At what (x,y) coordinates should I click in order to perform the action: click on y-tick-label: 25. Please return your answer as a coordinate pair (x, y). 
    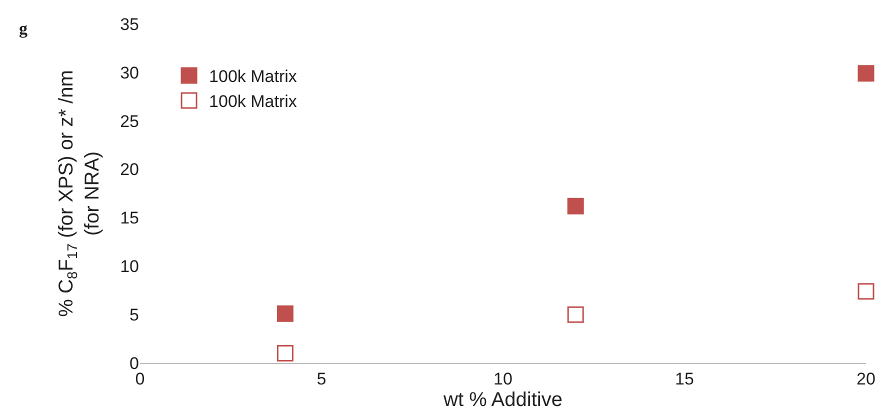
    Looking at the image, I should click on (129, 121).